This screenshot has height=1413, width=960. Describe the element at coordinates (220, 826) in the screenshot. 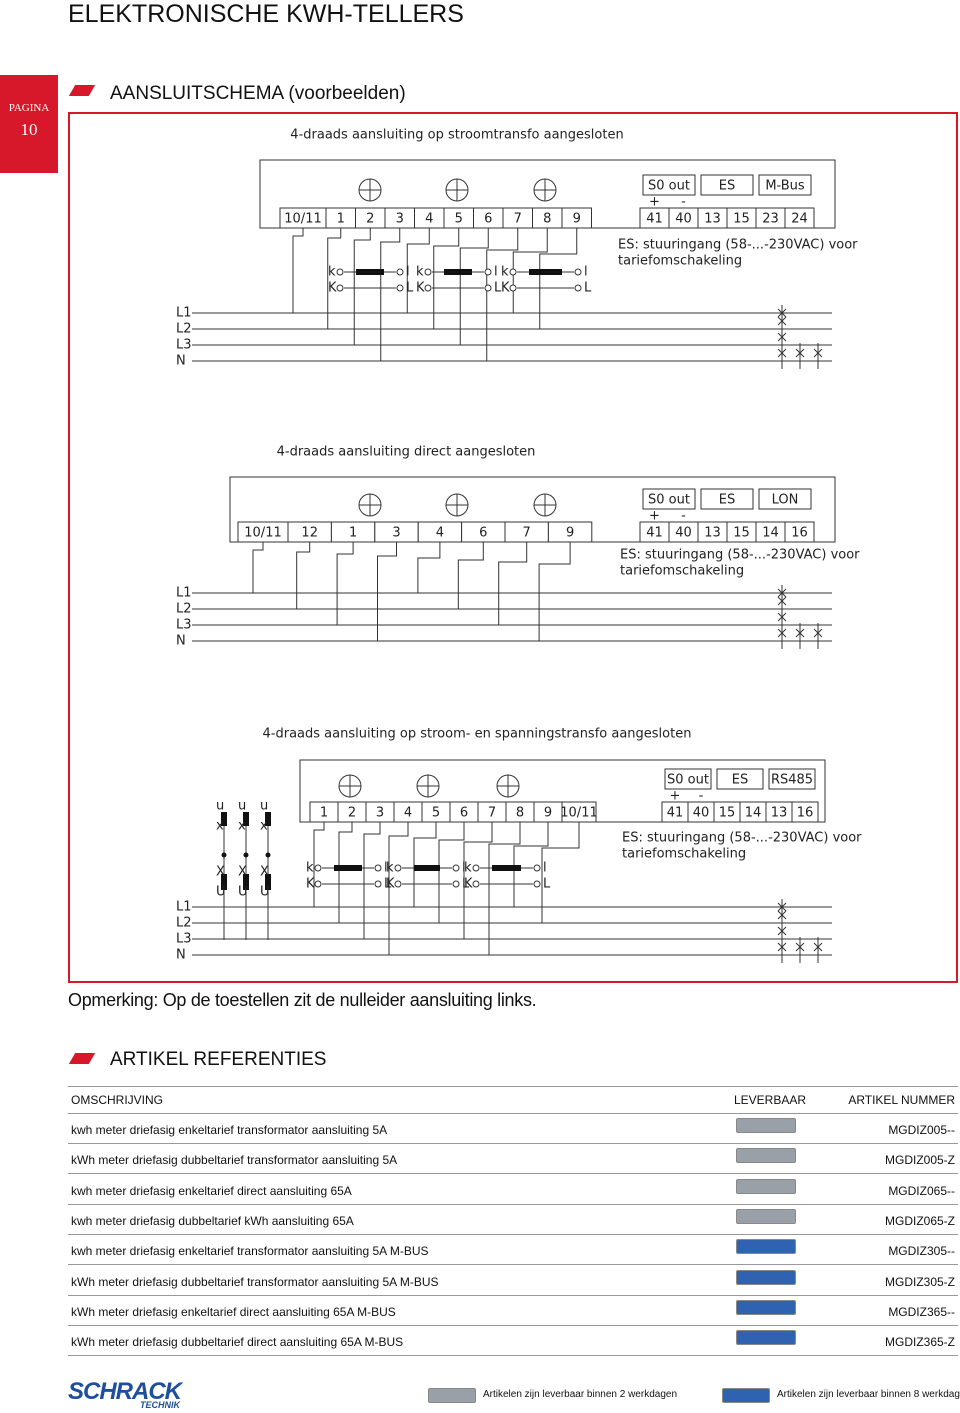

I see `vt-label: x` at that location.